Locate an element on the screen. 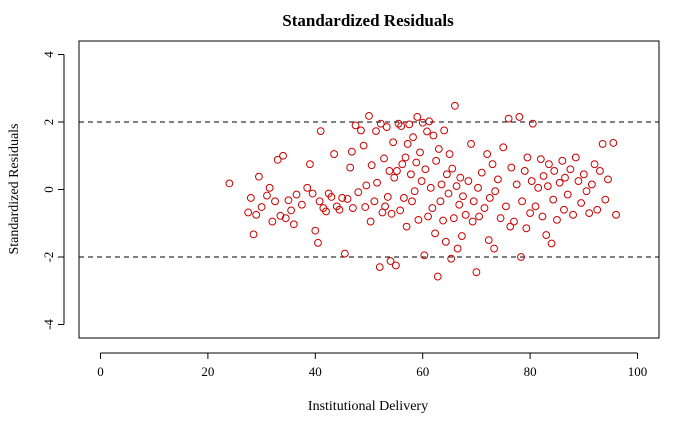 Image resolution: width=700 pixels, height=432 pixels. x-tick-label: 20 is located at coordinates (207, 371).